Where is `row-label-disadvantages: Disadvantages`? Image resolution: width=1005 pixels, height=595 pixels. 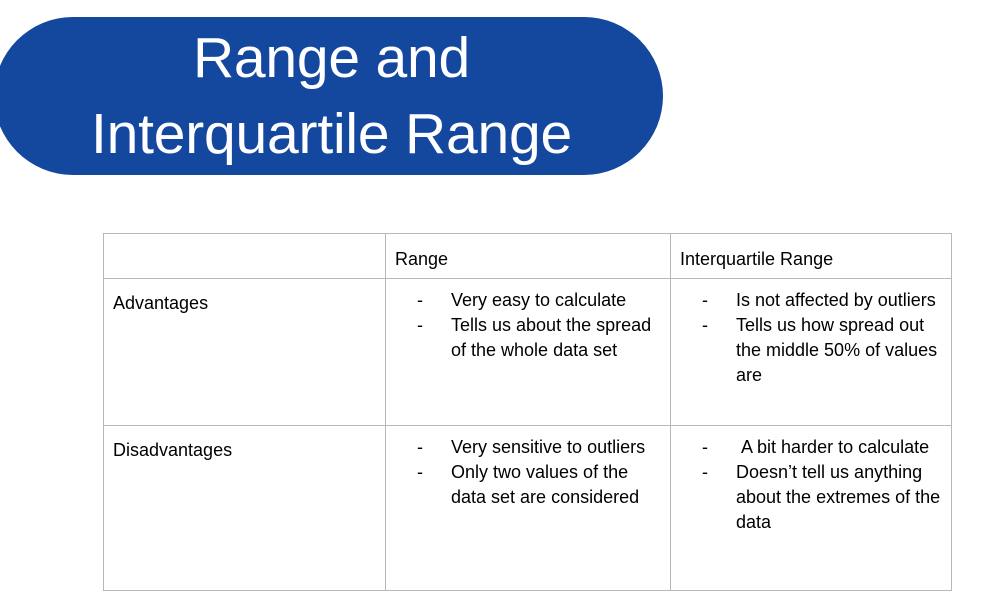 row-label-disadvantages: Disadvantages is located at coordinates (173, 450).